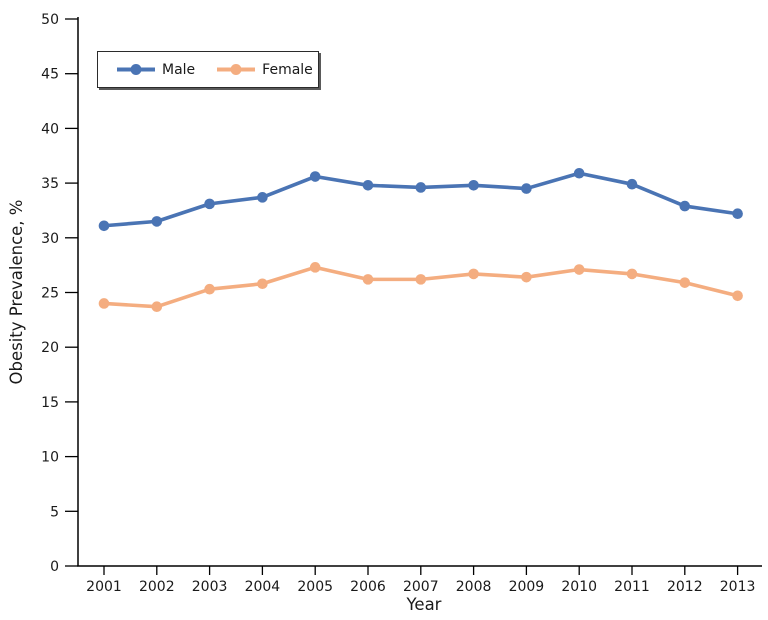 Image resolution: width=768 pixels, height=620 pixels. I want to click on x-tick-label-2006: 2006, so click(368, 587).